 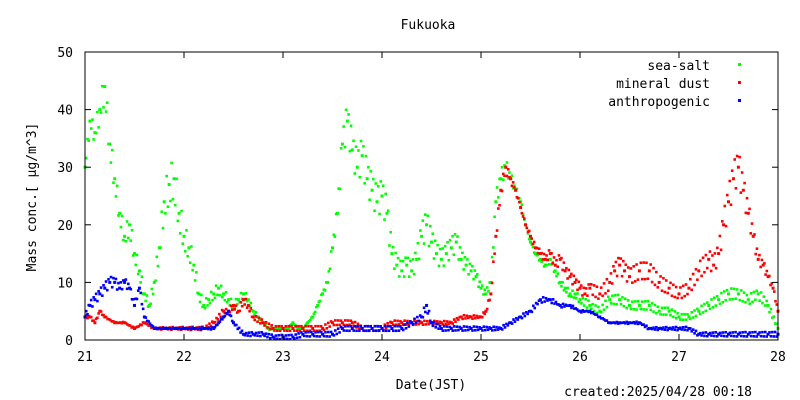 I want to click on y-tick-label: 50, so click(x=65, y=53).